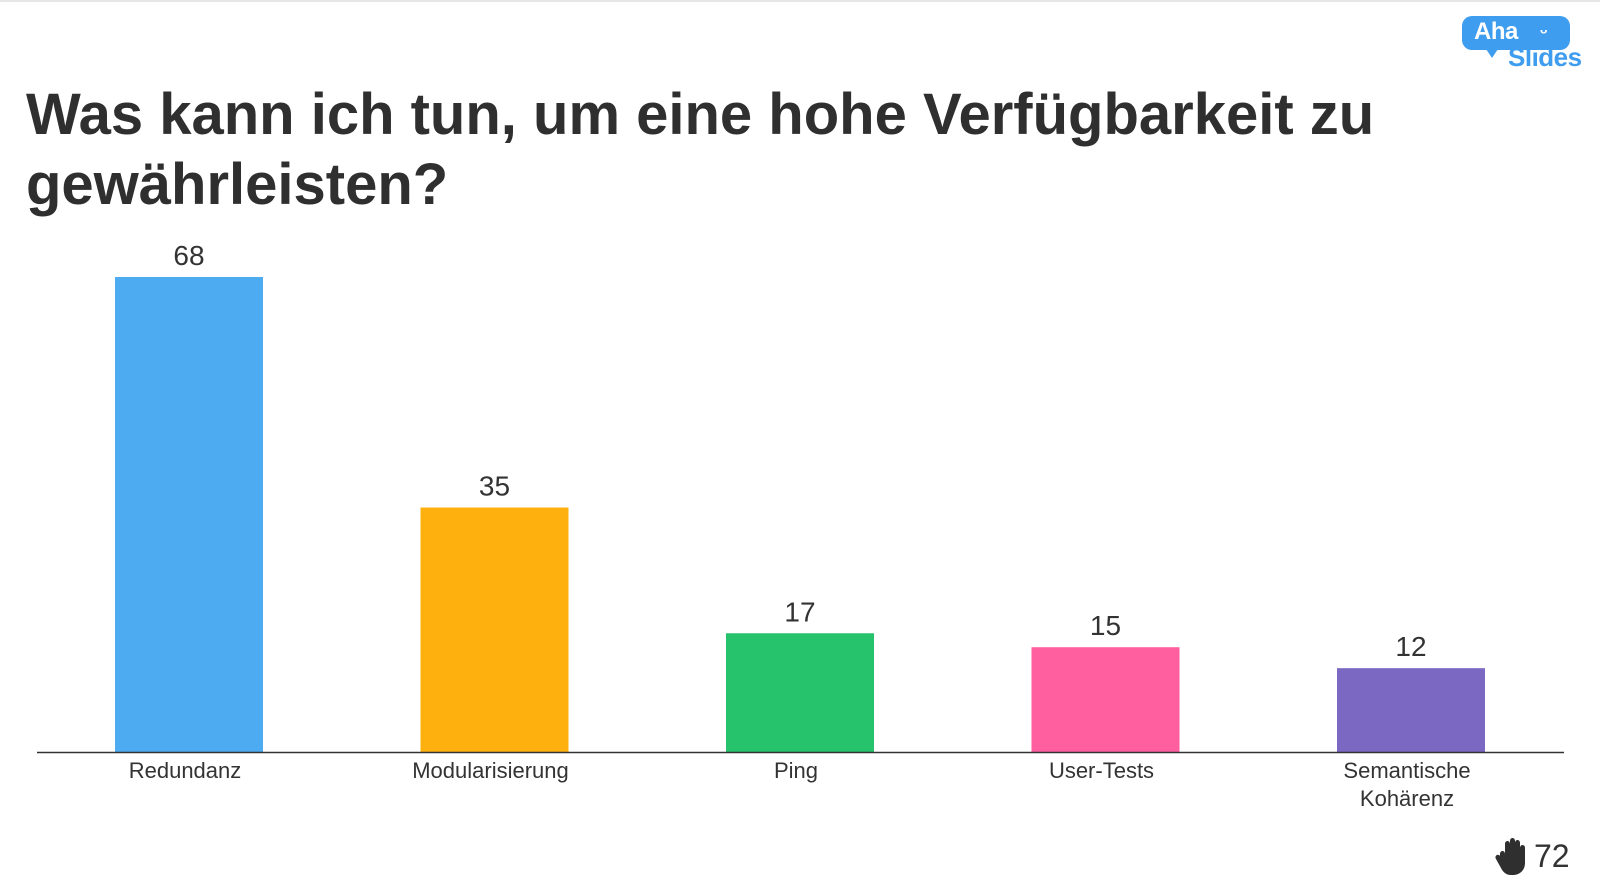 This screenshot has height=894, width=1600. I want to click on ahaslides-logo: Aha ᵕ Slides, so click(1524, 45).